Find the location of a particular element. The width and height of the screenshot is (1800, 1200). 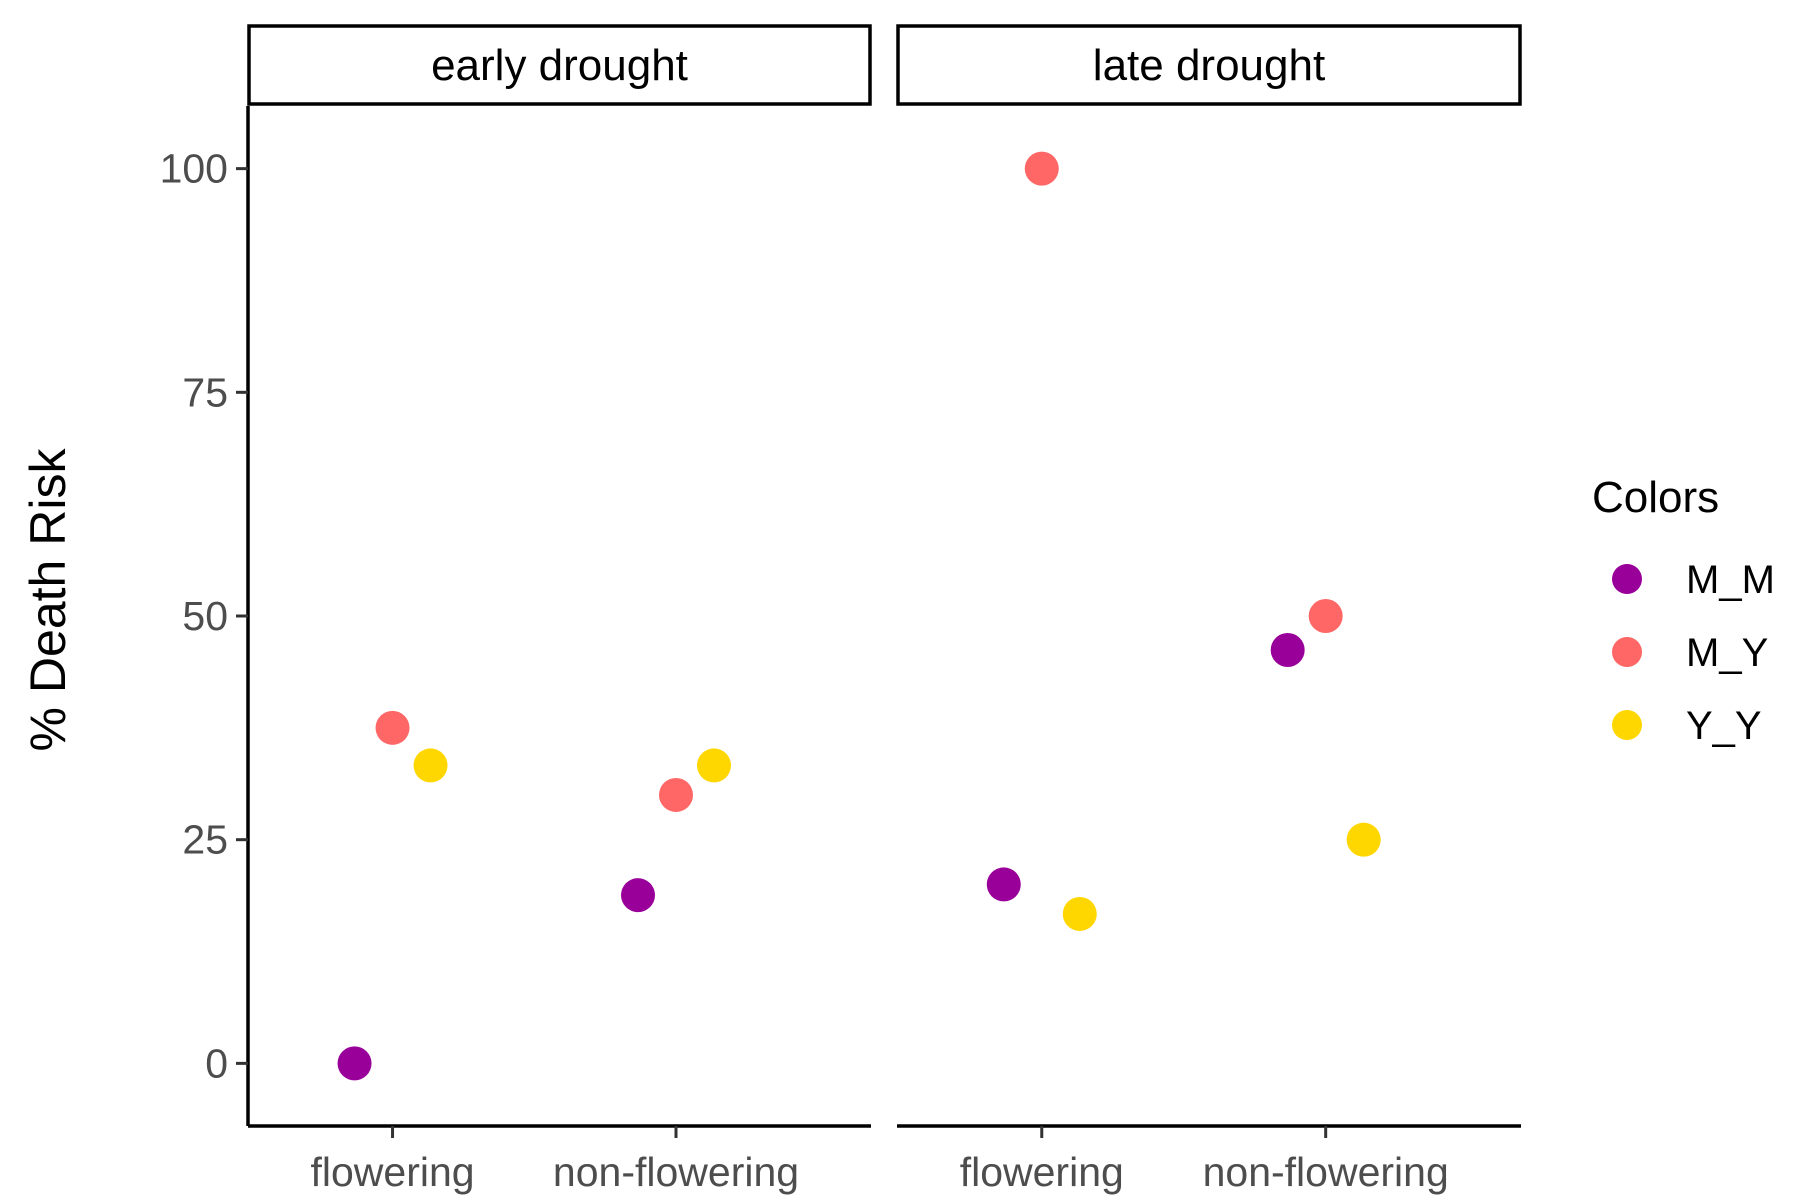

y-tick-label: 50 is located at coordinates (205, 616).